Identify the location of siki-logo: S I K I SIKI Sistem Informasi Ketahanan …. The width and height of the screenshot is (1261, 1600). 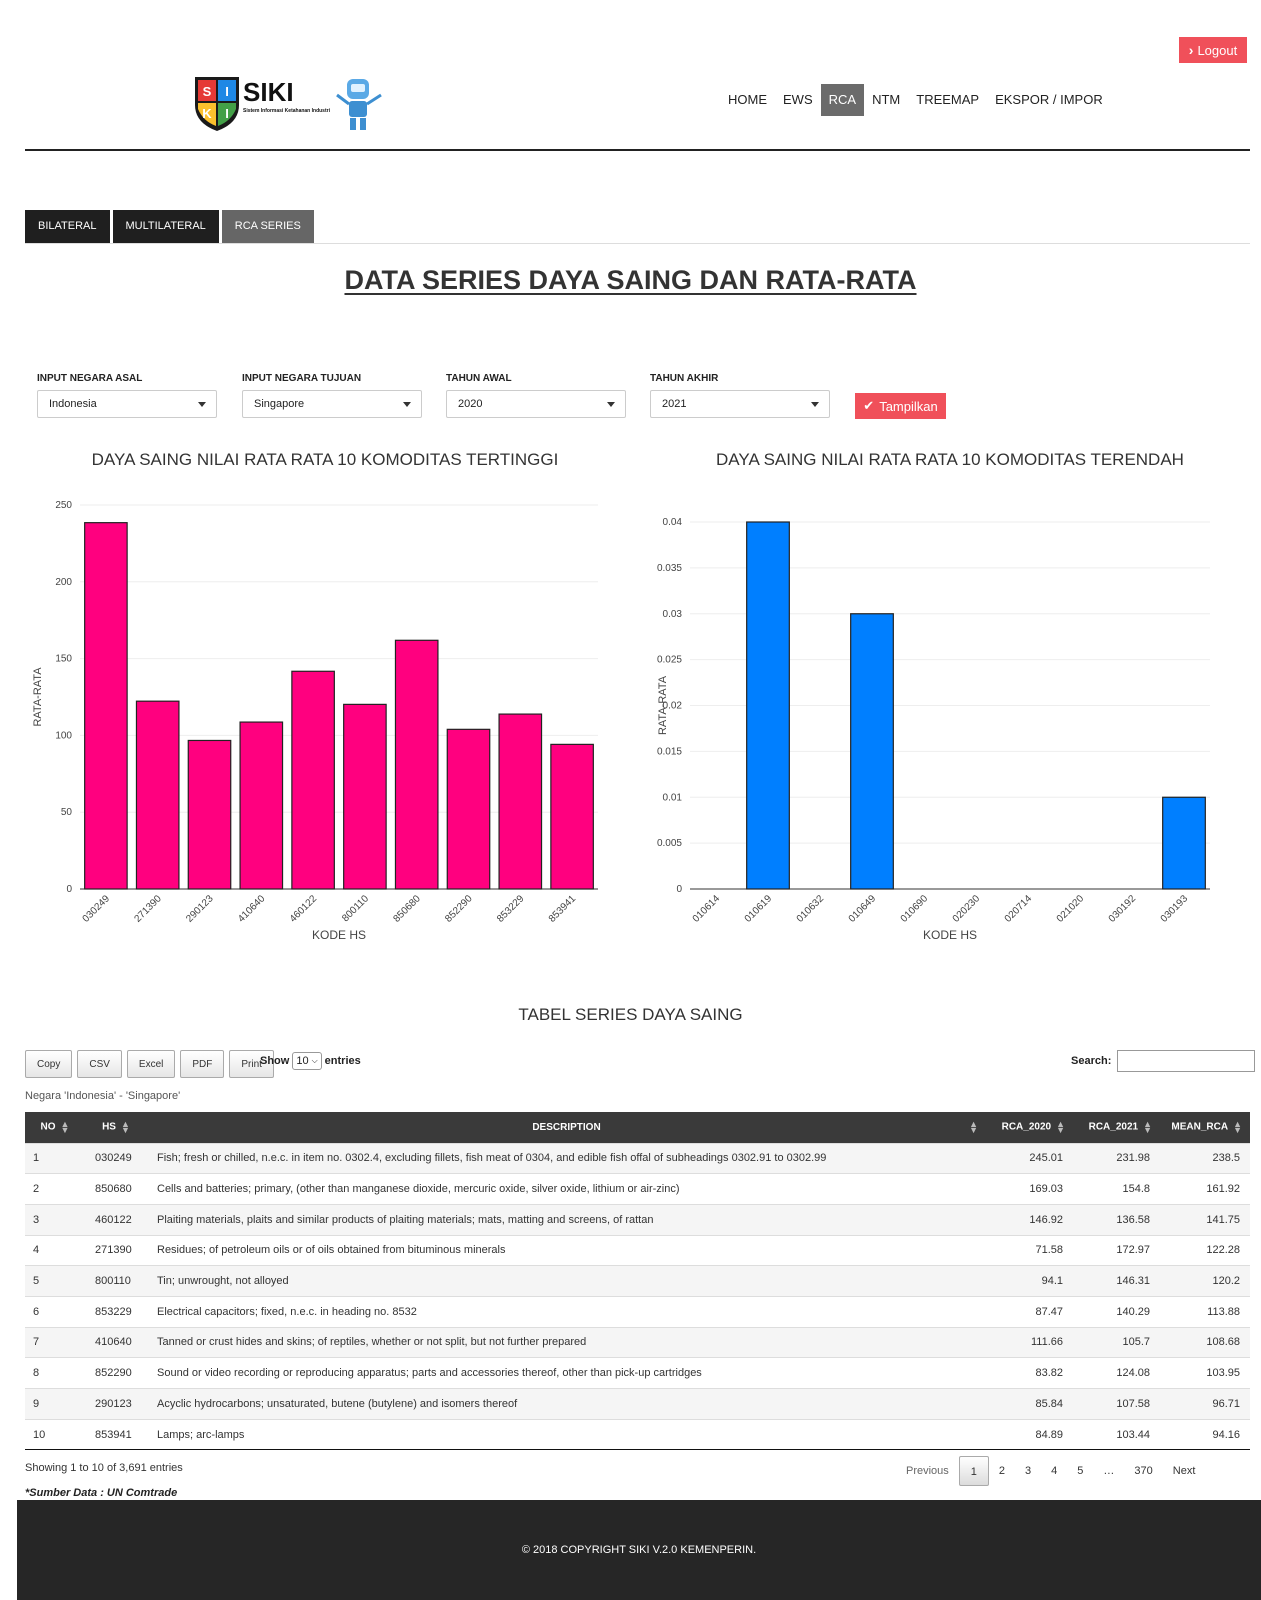
(293, 102).